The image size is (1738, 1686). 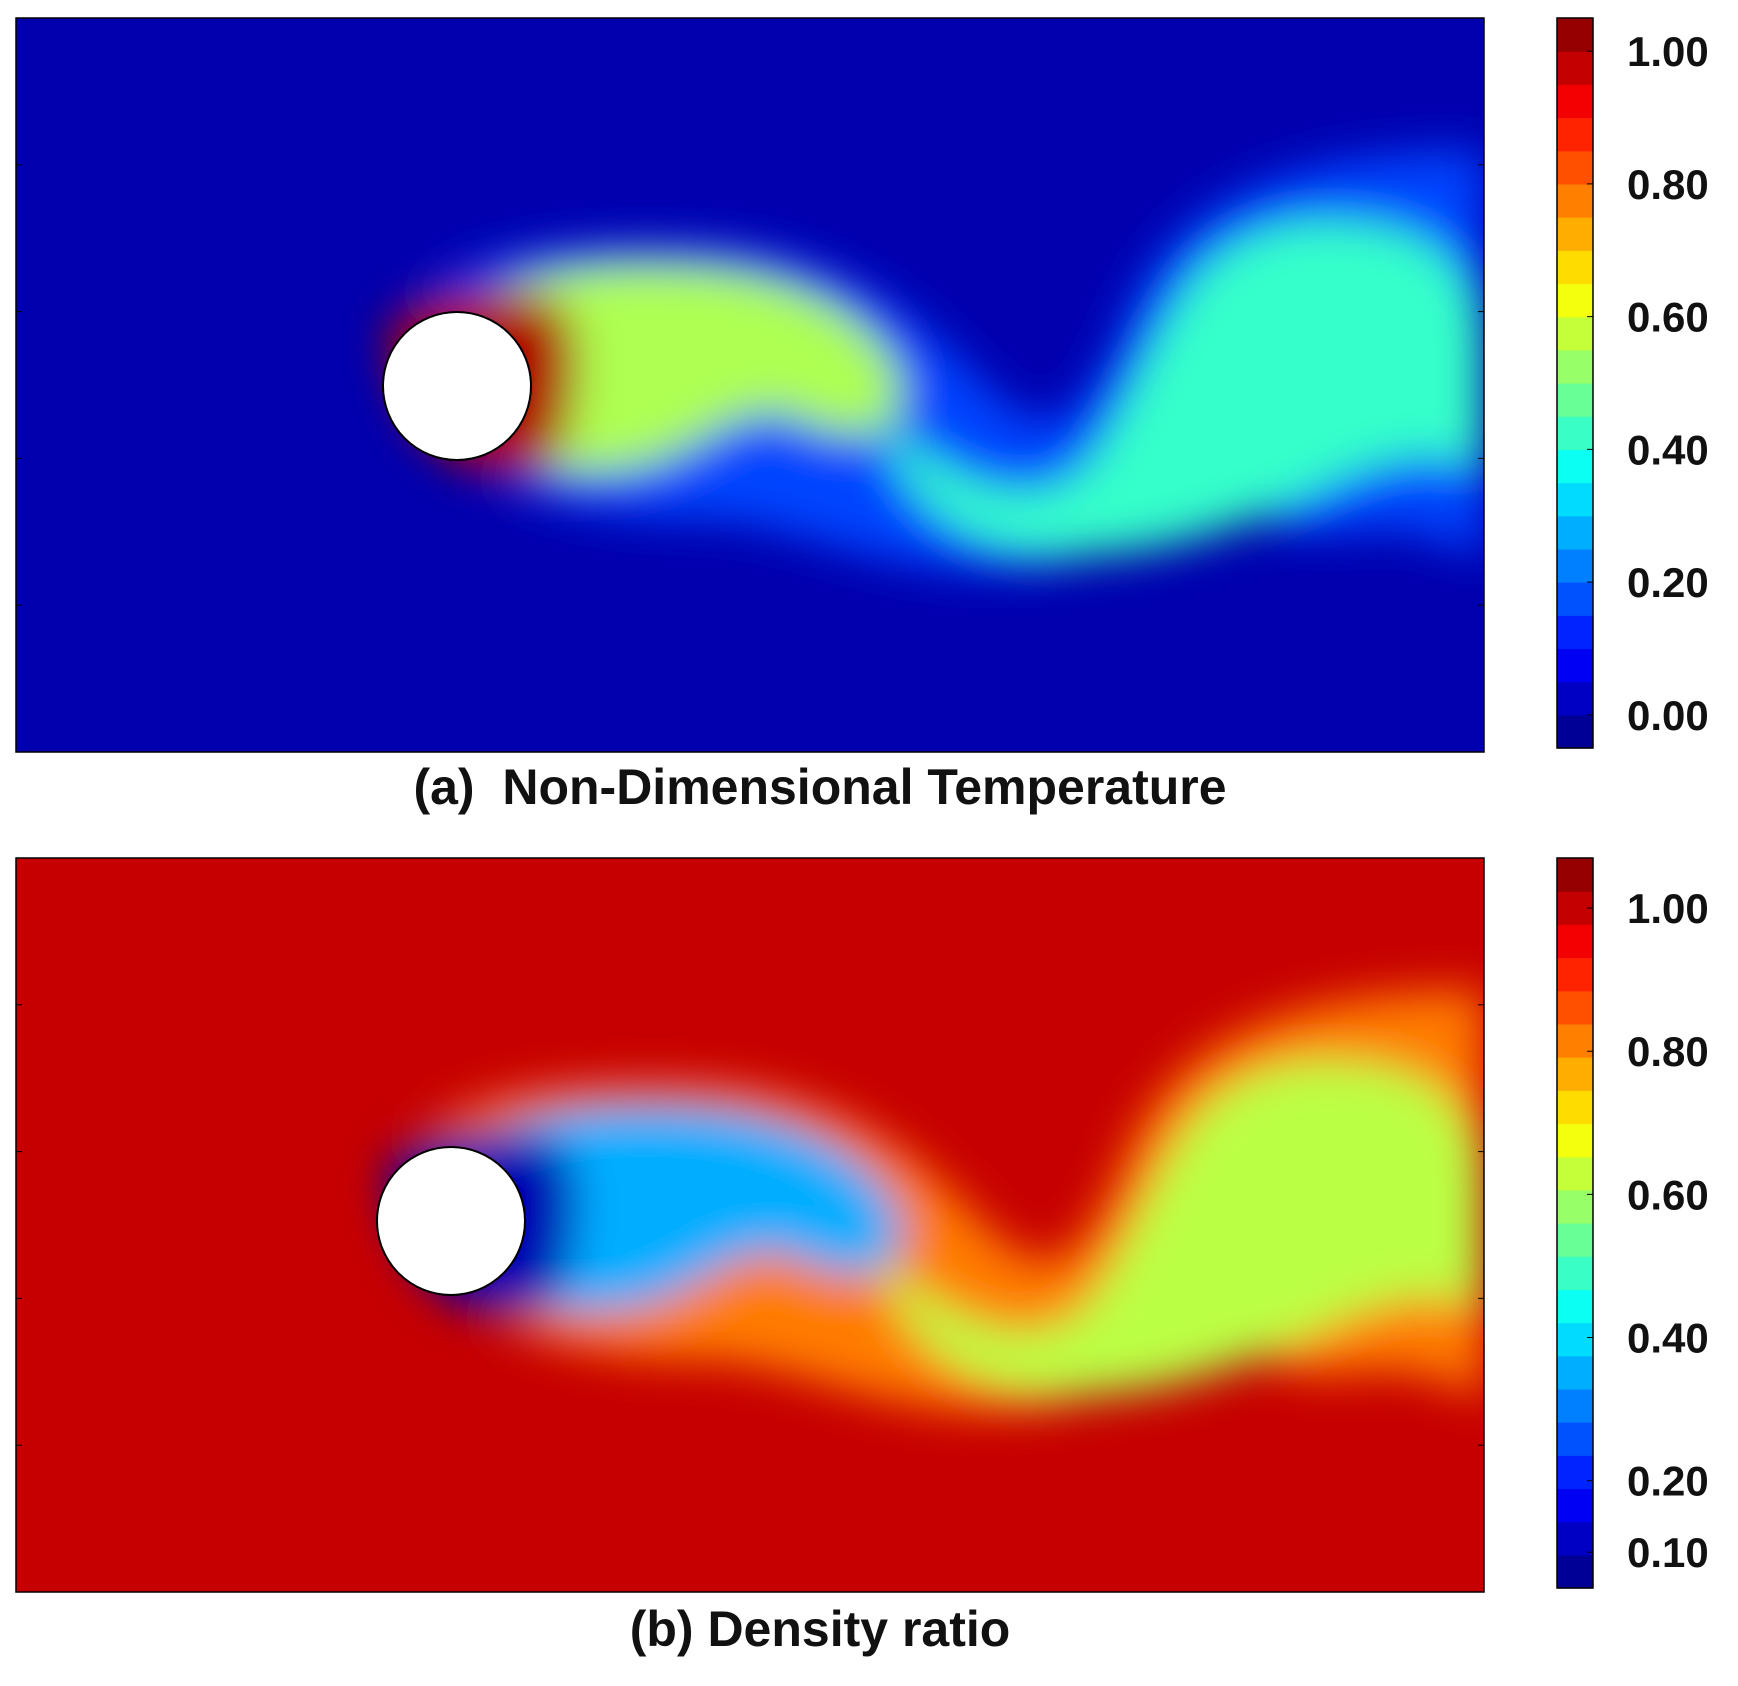 What do you see at coordinates (820, 1629) in the screenshot?
I see `caption-density: (b) Density ratio` at bounding box center [820, 1629].